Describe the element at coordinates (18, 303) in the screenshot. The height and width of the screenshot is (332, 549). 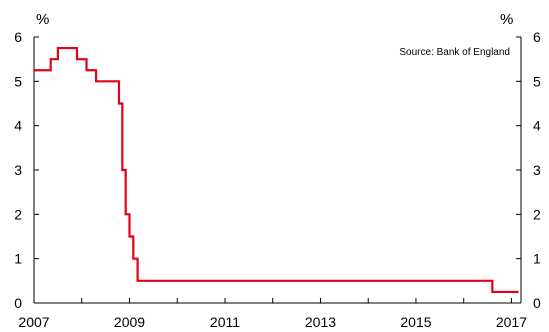
I see `y-tick-label-left: 0` at that location.